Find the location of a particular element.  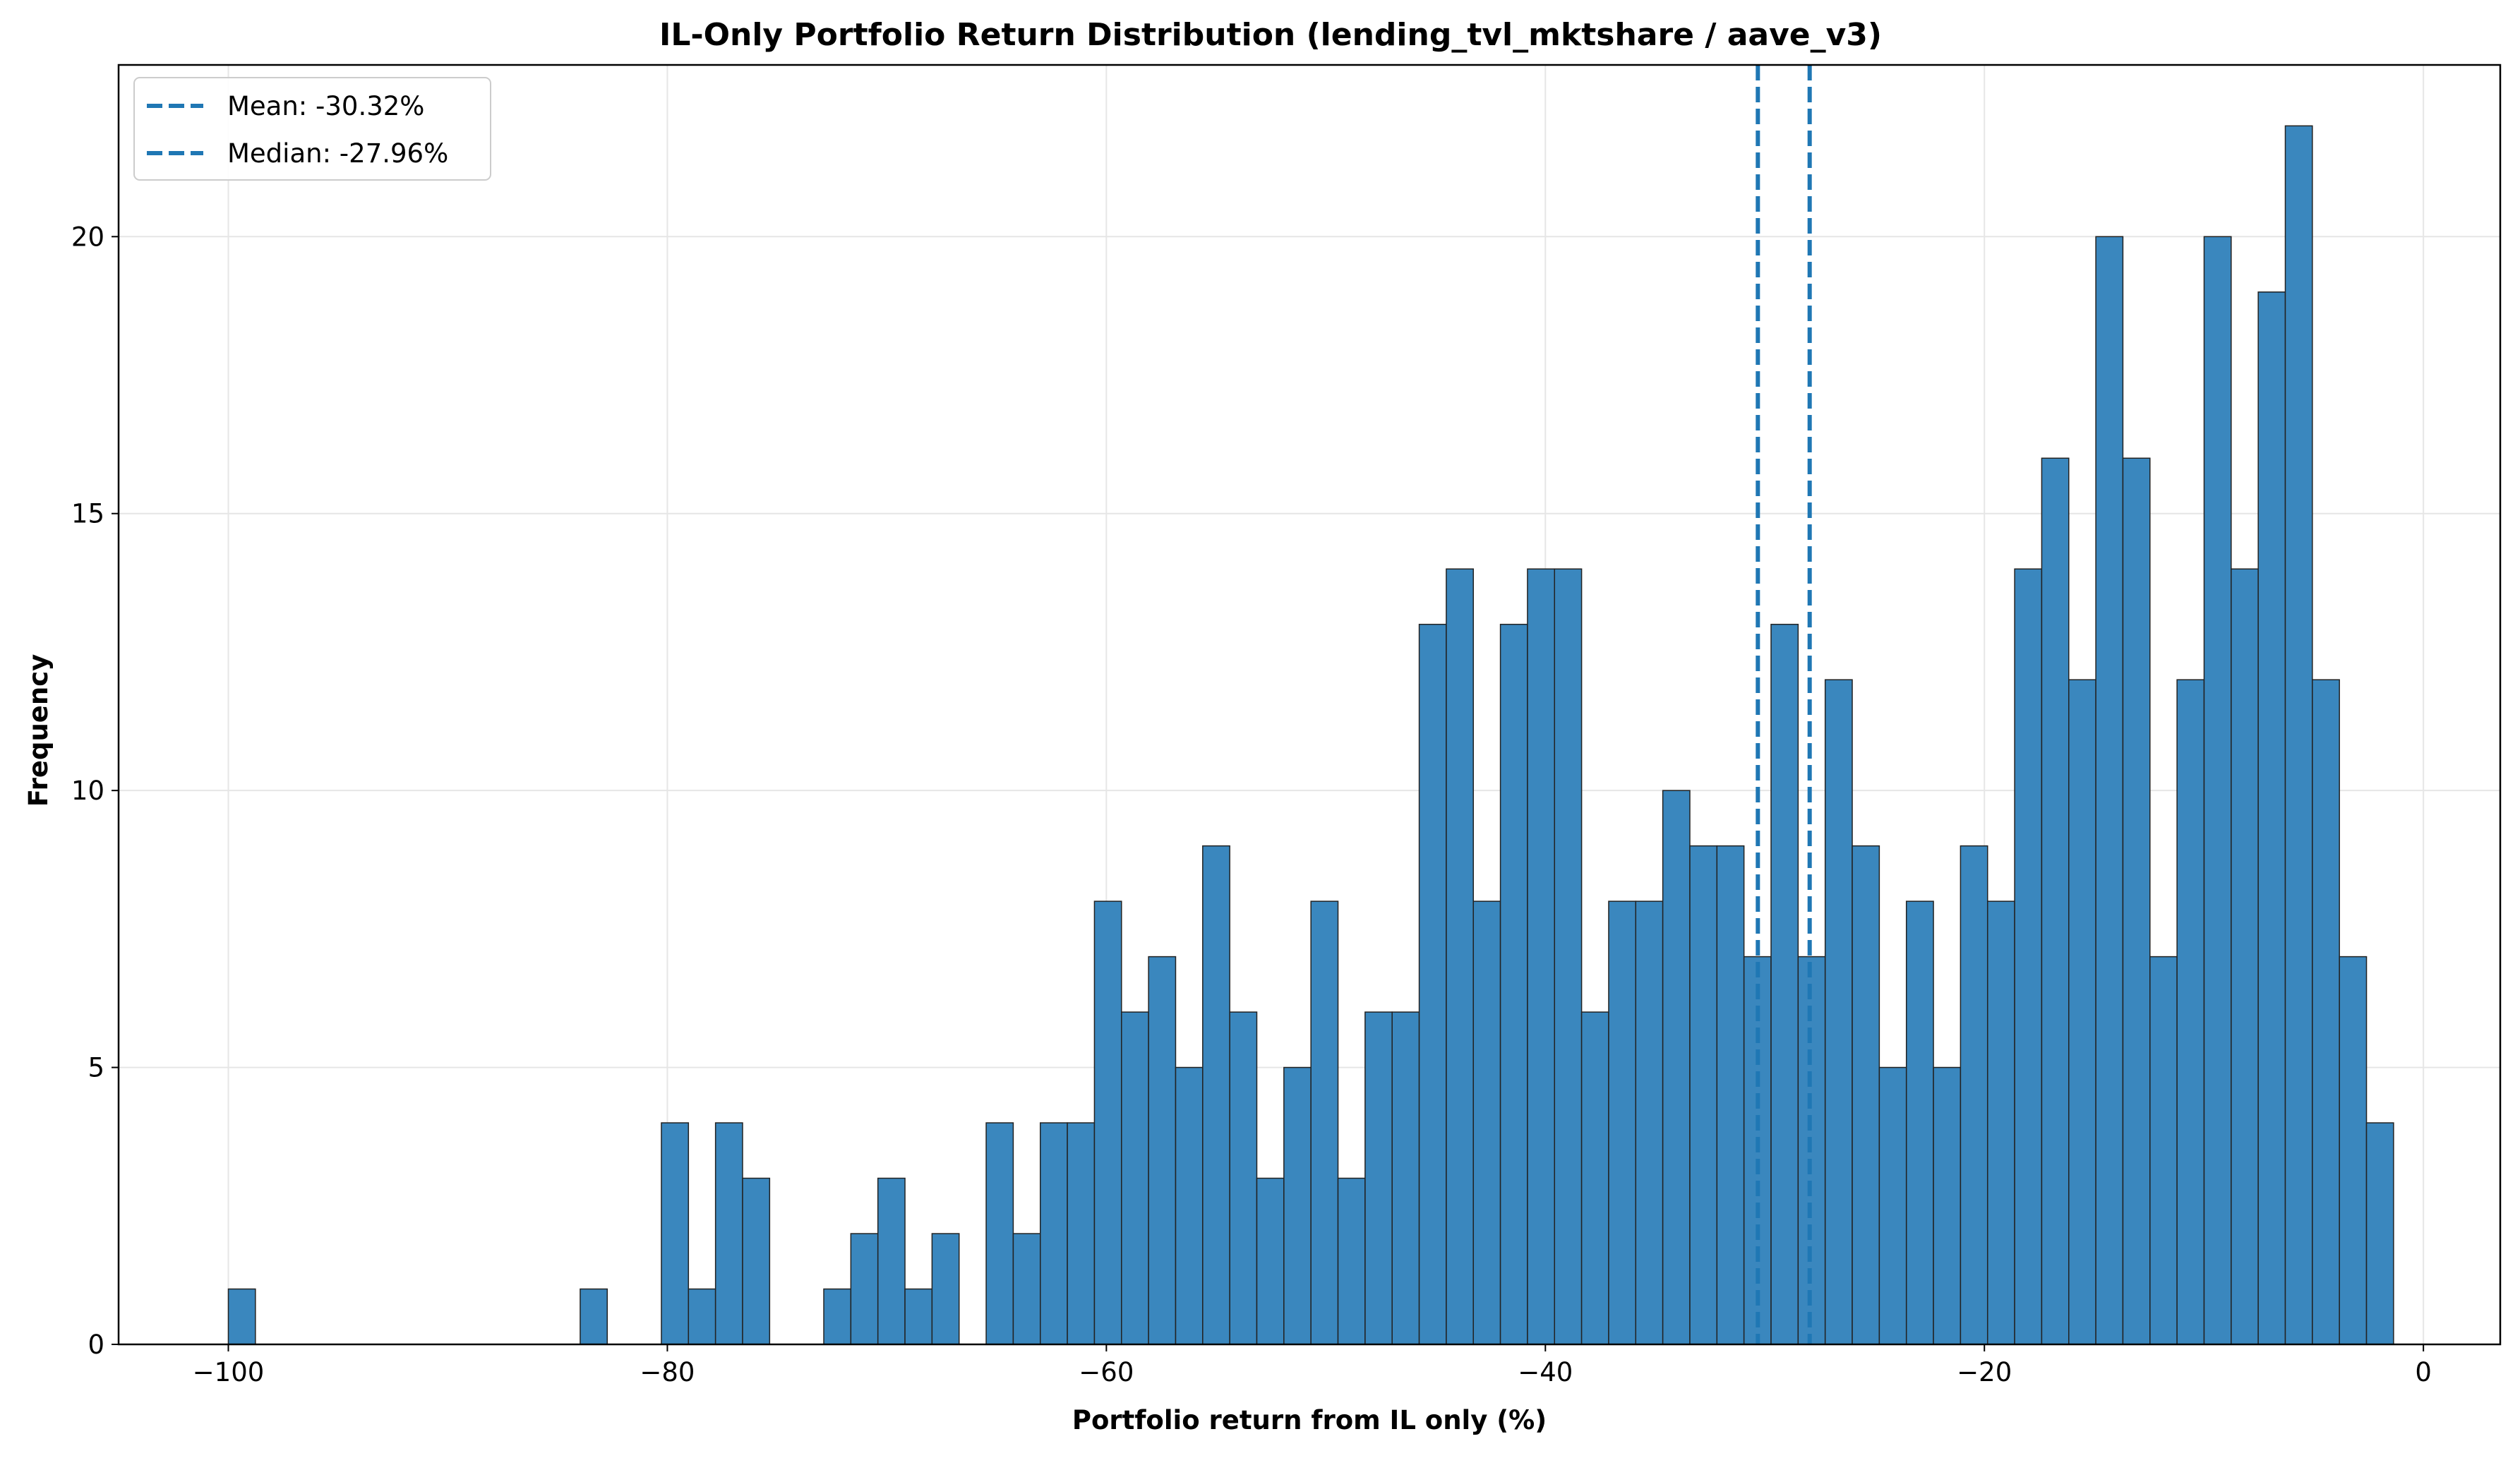

reference-lines is located at coordinates (1784, 704).